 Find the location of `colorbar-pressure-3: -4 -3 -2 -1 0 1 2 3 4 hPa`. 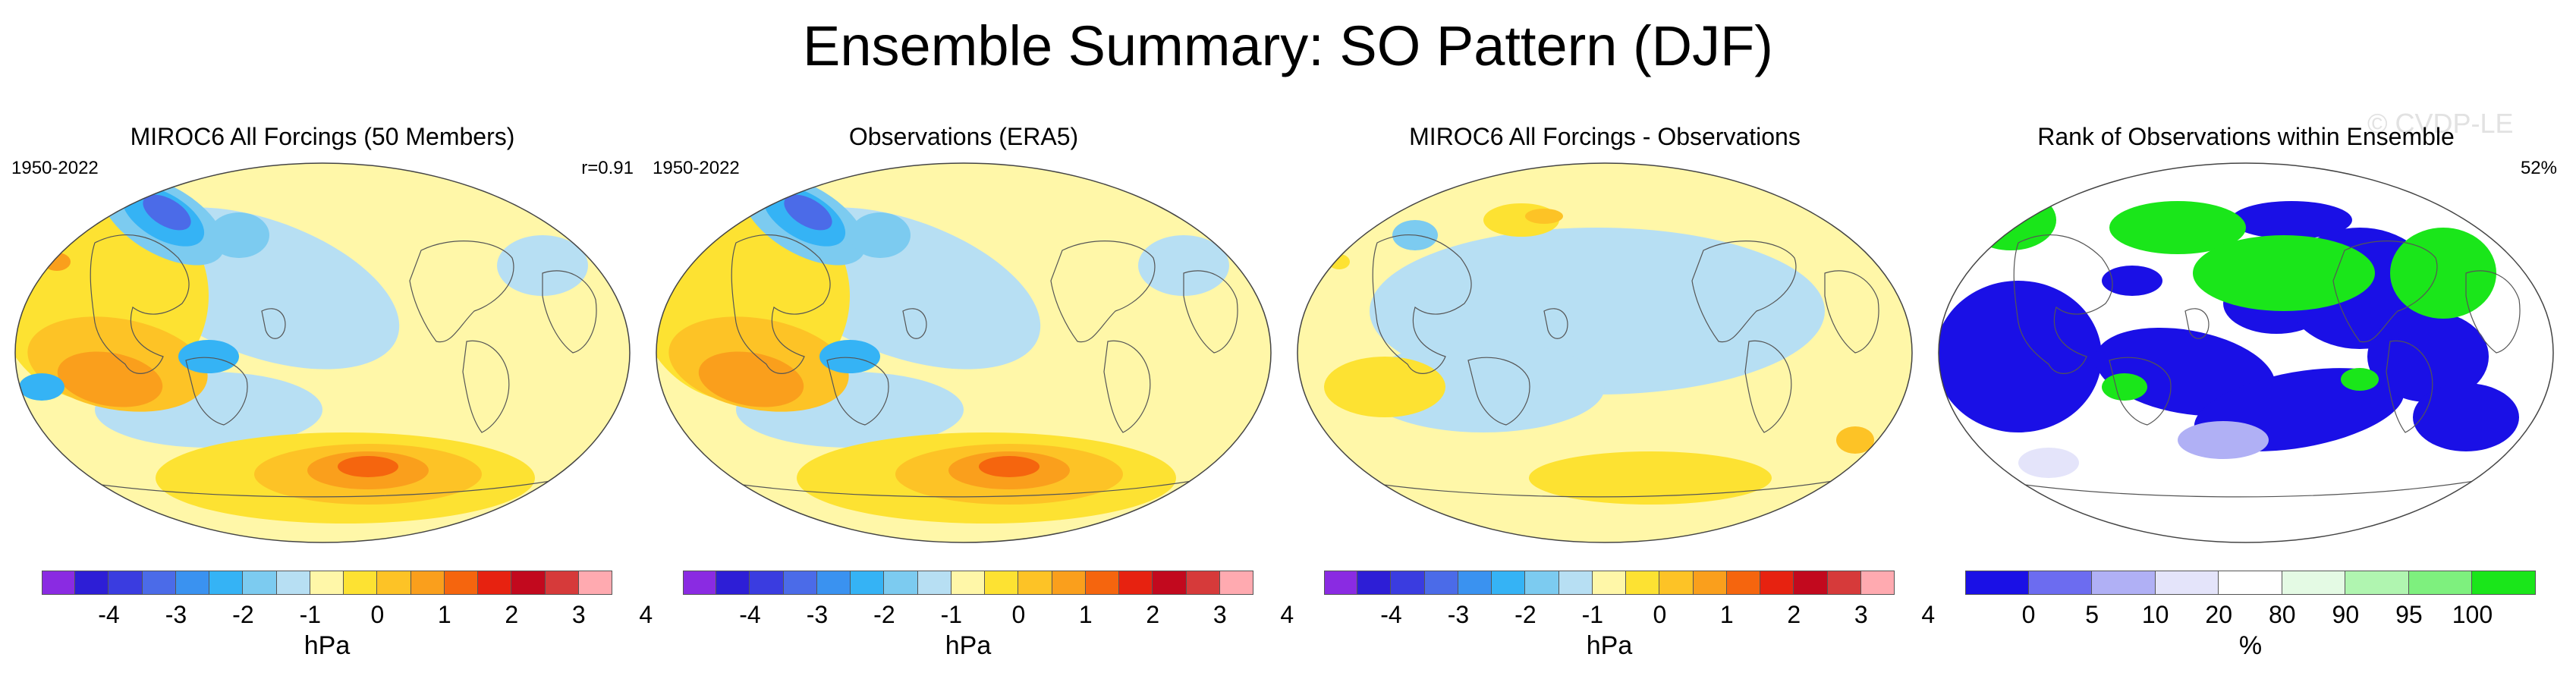

colorbar-pressure-3: -4 -3 -2 -1 0 1 2 3 4 hPa is located at coordinates (1629, 616).